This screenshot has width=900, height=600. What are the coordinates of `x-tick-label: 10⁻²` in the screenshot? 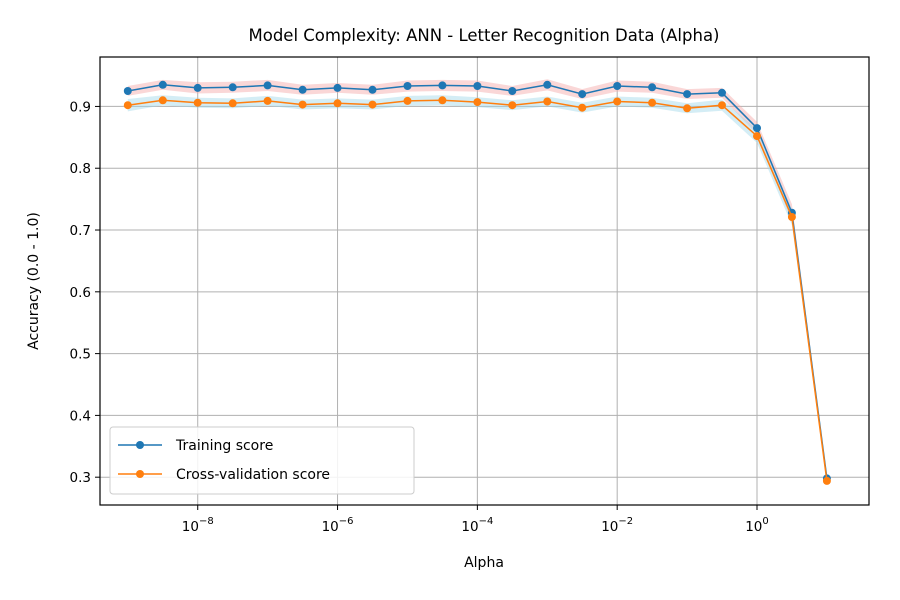 It's located at (617, 525).